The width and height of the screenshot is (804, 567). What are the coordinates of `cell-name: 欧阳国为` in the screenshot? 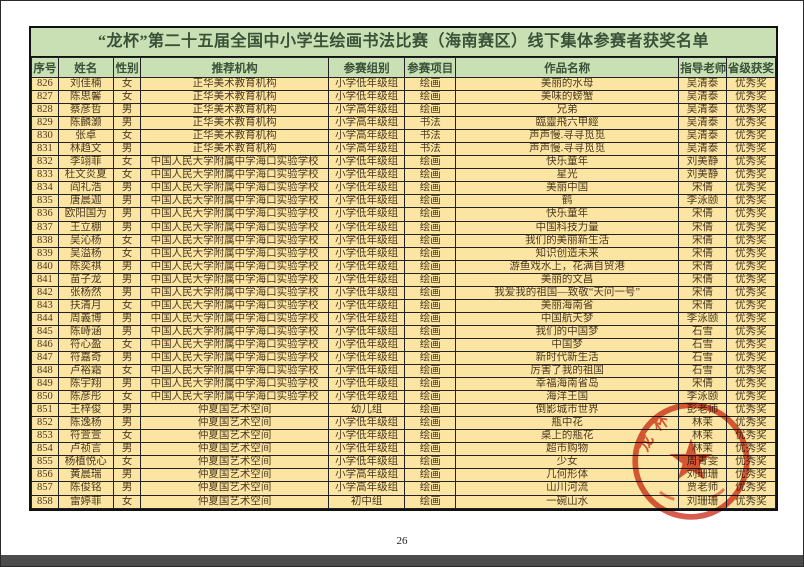 It's located at (85, 214).